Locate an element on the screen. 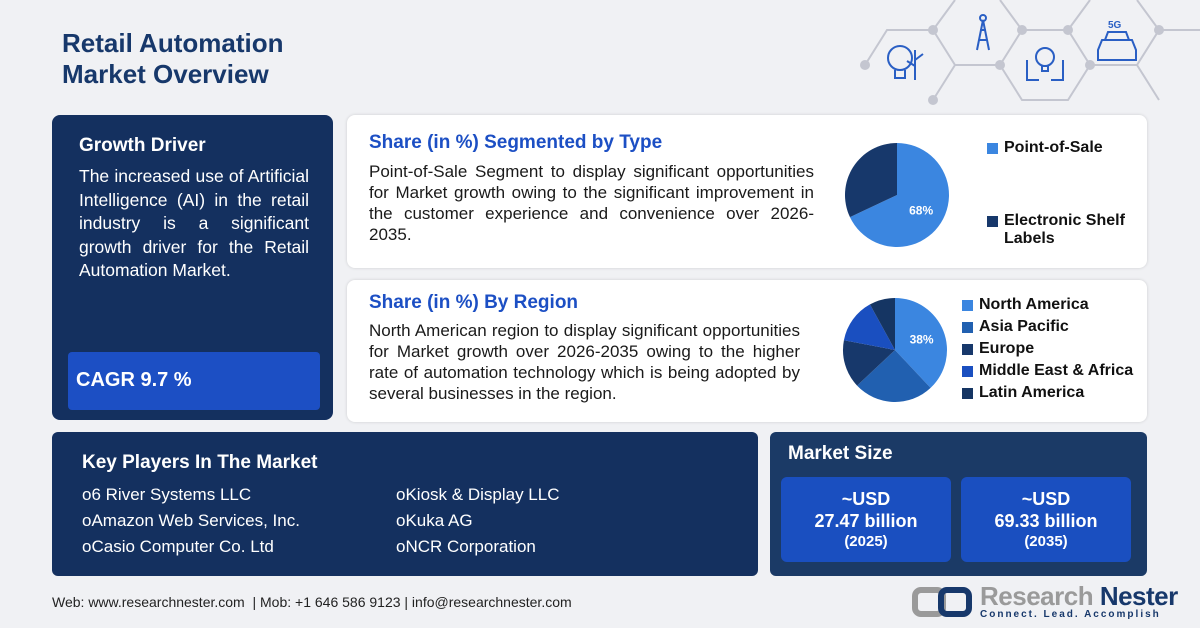 This screenshot has height=628, width=1200. type-card-heading: Share (in %) Segmented by Type is located at coordinates (516, 142).